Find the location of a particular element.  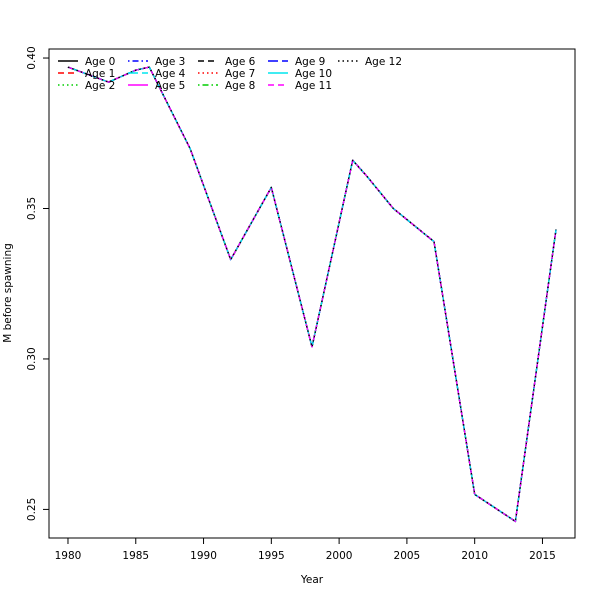

x-axis: 1980 1985 1990 1995 2000 2005 2010 2015 is located at coordinates (305, 549).